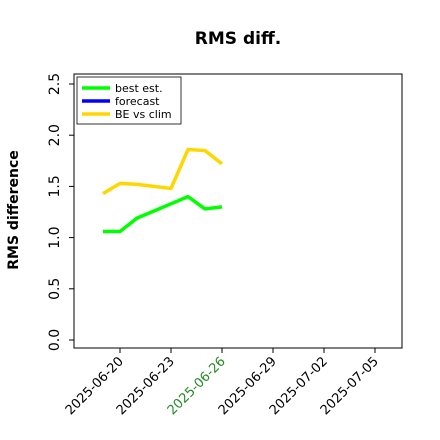 The height and width of the screenshot is (440, 440). I want to click on y-tick-label: 0.5, so click(55, 289).